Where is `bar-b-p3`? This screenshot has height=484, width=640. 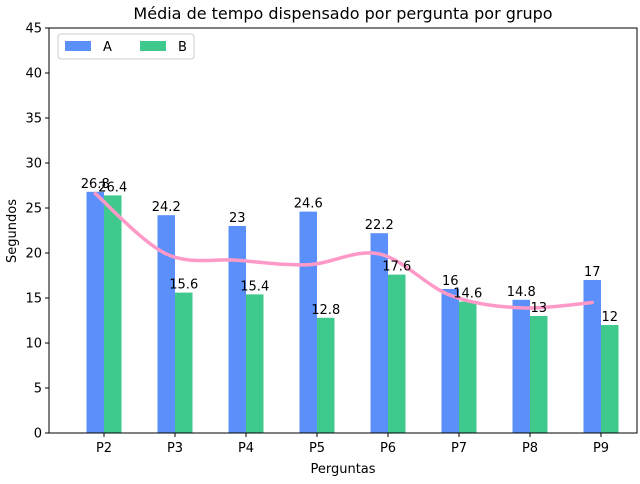 bar-b-p3 is located at coordinates (184, 362).